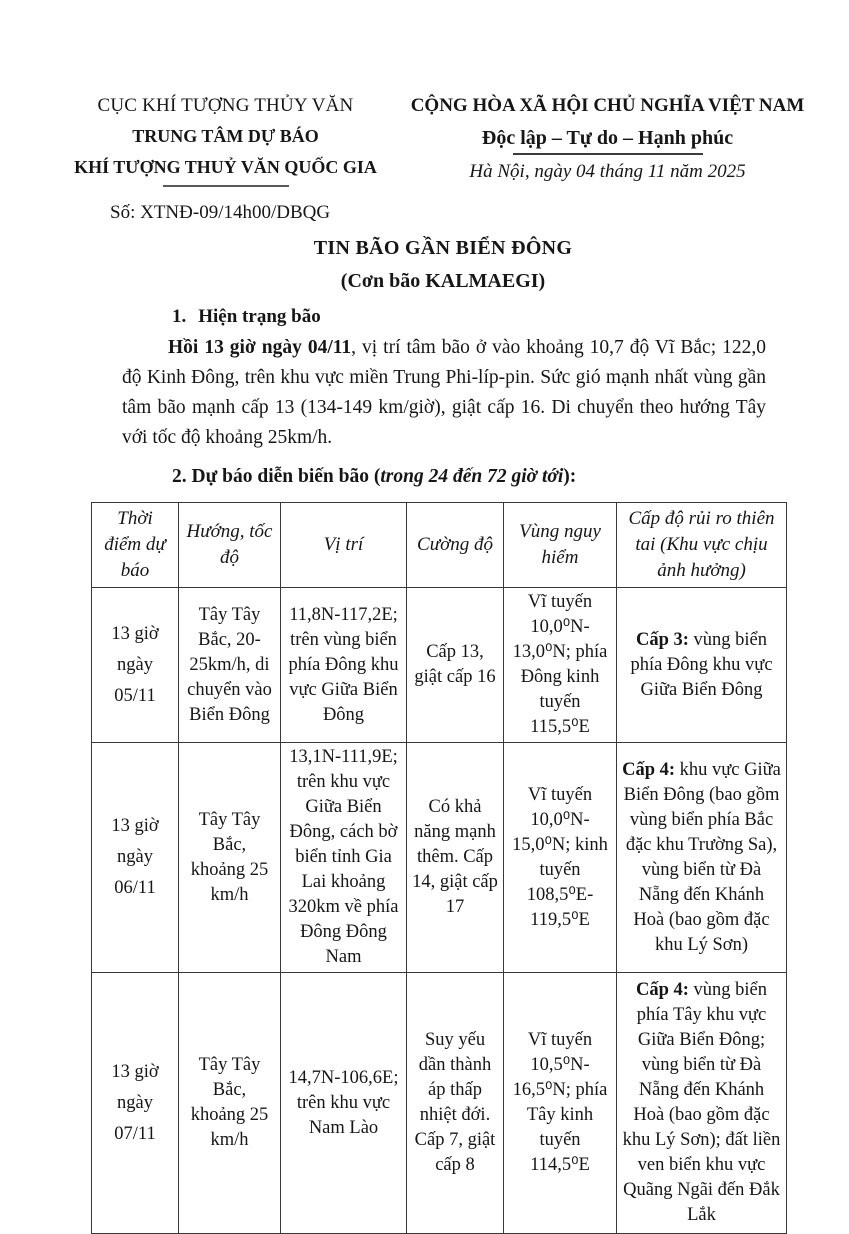 Image resolution: width=849 pixels, height=1234 pixels. Describe the element at coordinates (443, 281) in the screenshot. I see `document-subtitle: (Cơn bão KALMAEGI)` at that location.